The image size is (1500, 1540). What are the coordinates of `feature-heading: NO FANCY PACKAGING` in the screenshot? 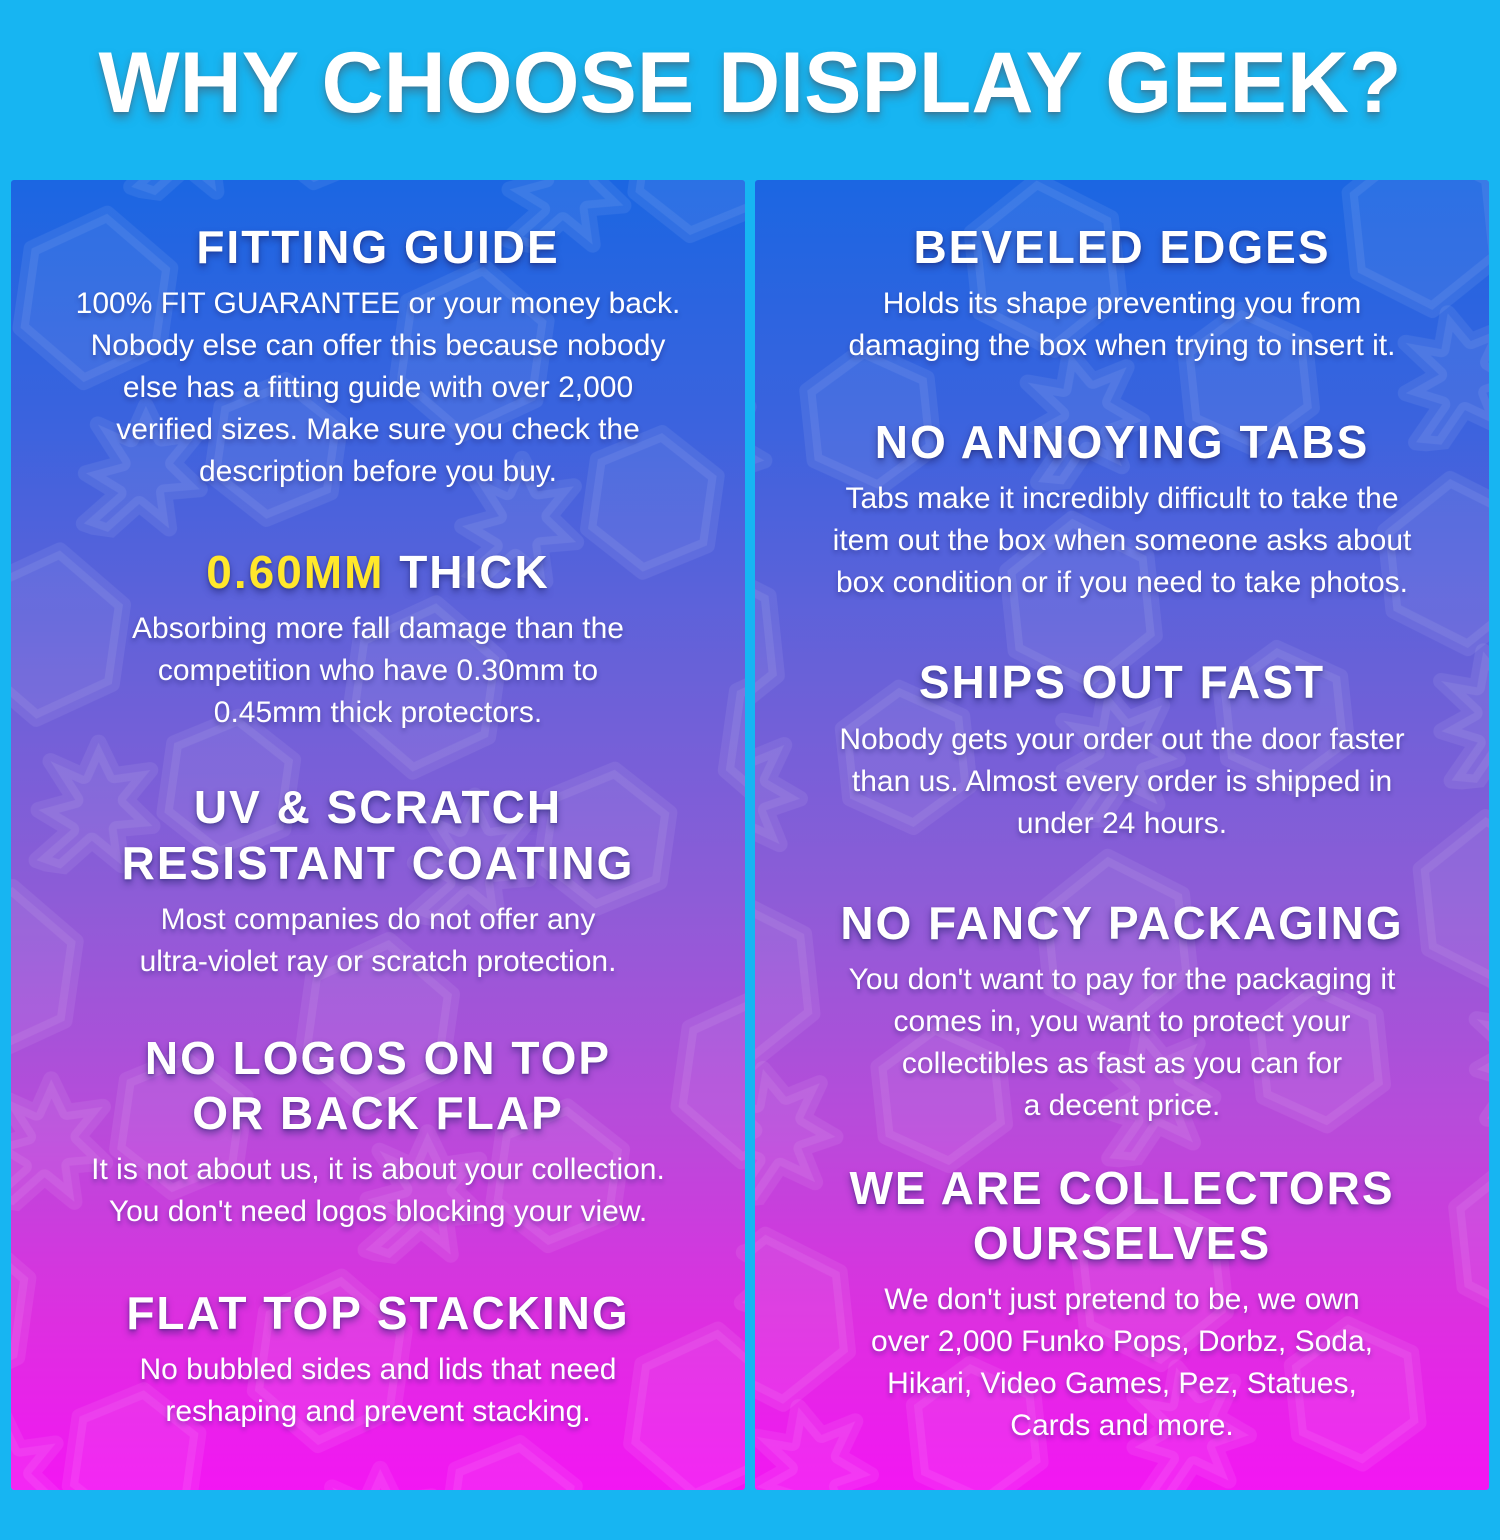 It's located at (1122, 923).